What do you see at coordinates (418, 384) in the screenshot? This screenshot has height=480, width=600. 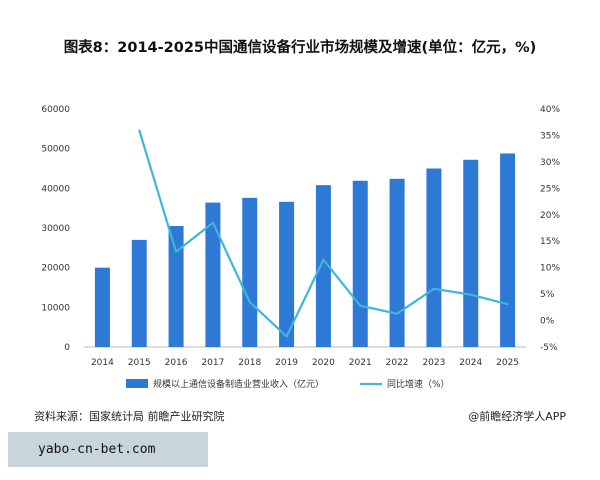 I see `legend-line-label: 同比增速（%）` at bounding box center [418, 384].